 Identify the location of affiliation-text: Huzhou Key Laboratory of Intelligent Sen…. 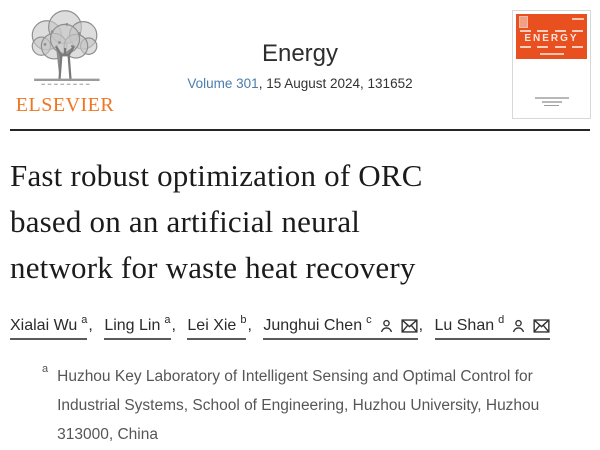
(298, 405).